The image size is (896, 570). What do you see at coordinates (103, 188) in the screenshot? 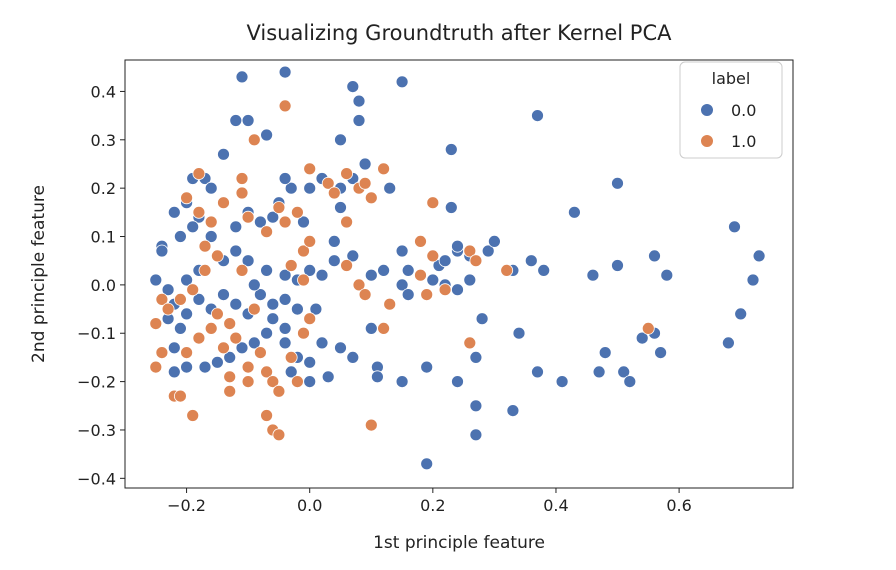
I see `y-tick-label-6: 0.2` at bounding box center [103, 188].